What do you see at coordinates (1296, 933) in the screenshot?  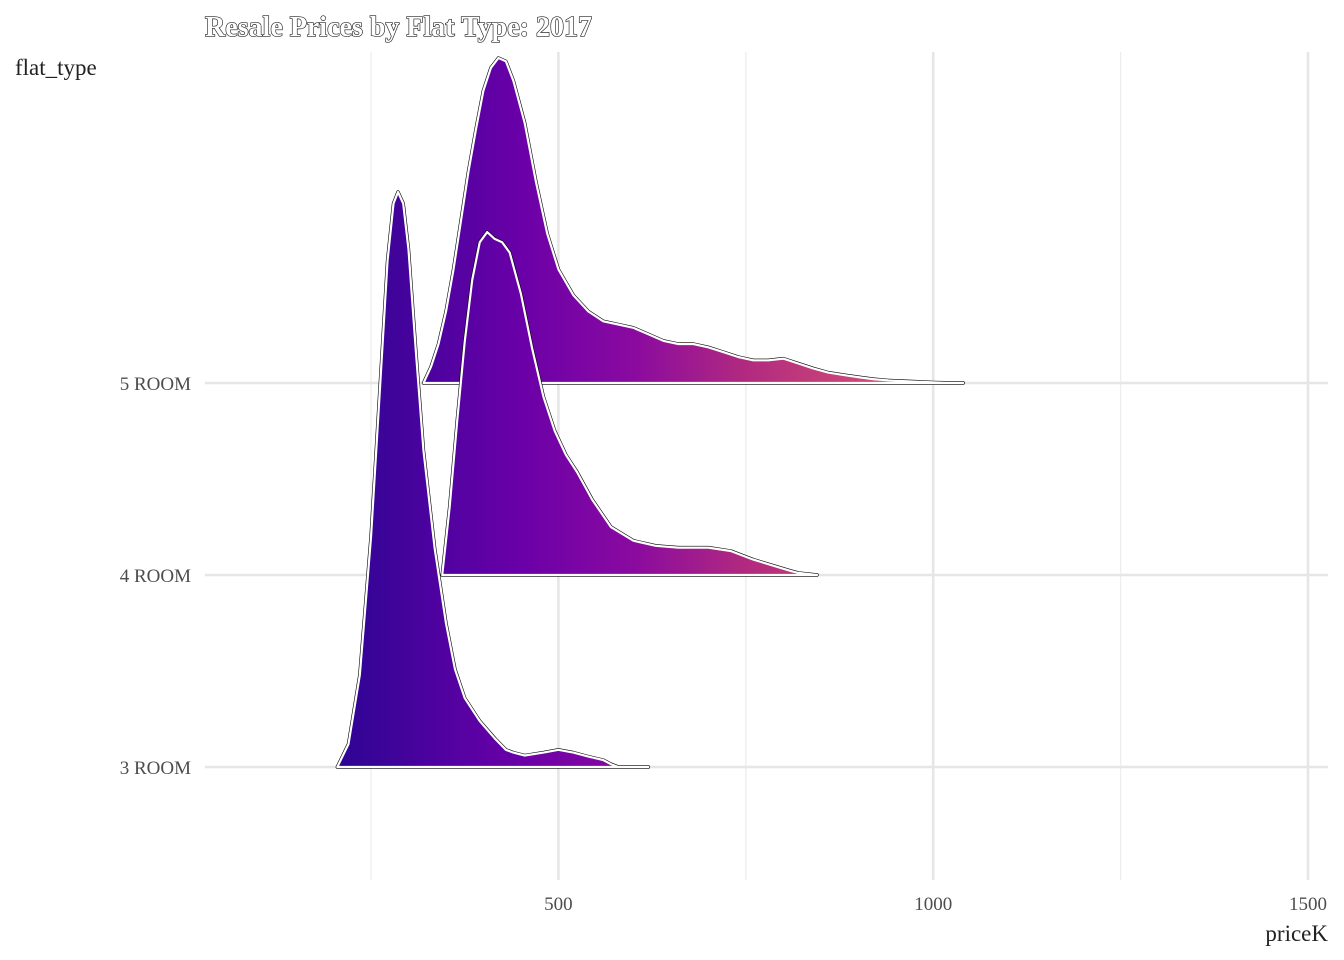 I see `x-axis-title: priceK` at bounding box center [1296, 933].